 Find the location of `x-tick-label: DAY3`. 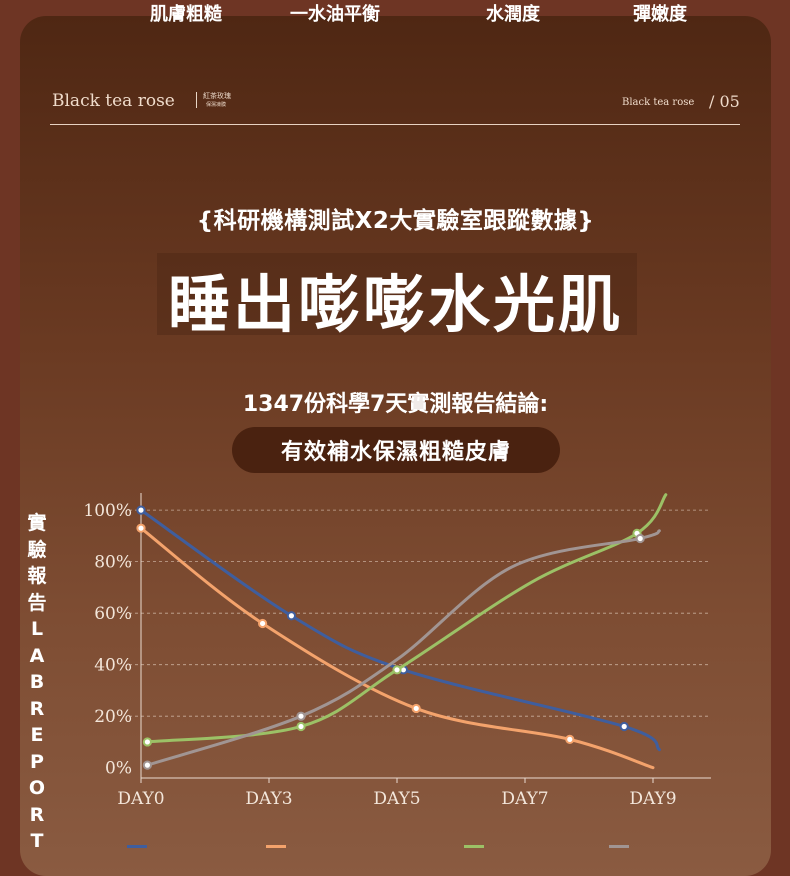

x-tick-label: DAY3 is located at coordinates (268, 799).